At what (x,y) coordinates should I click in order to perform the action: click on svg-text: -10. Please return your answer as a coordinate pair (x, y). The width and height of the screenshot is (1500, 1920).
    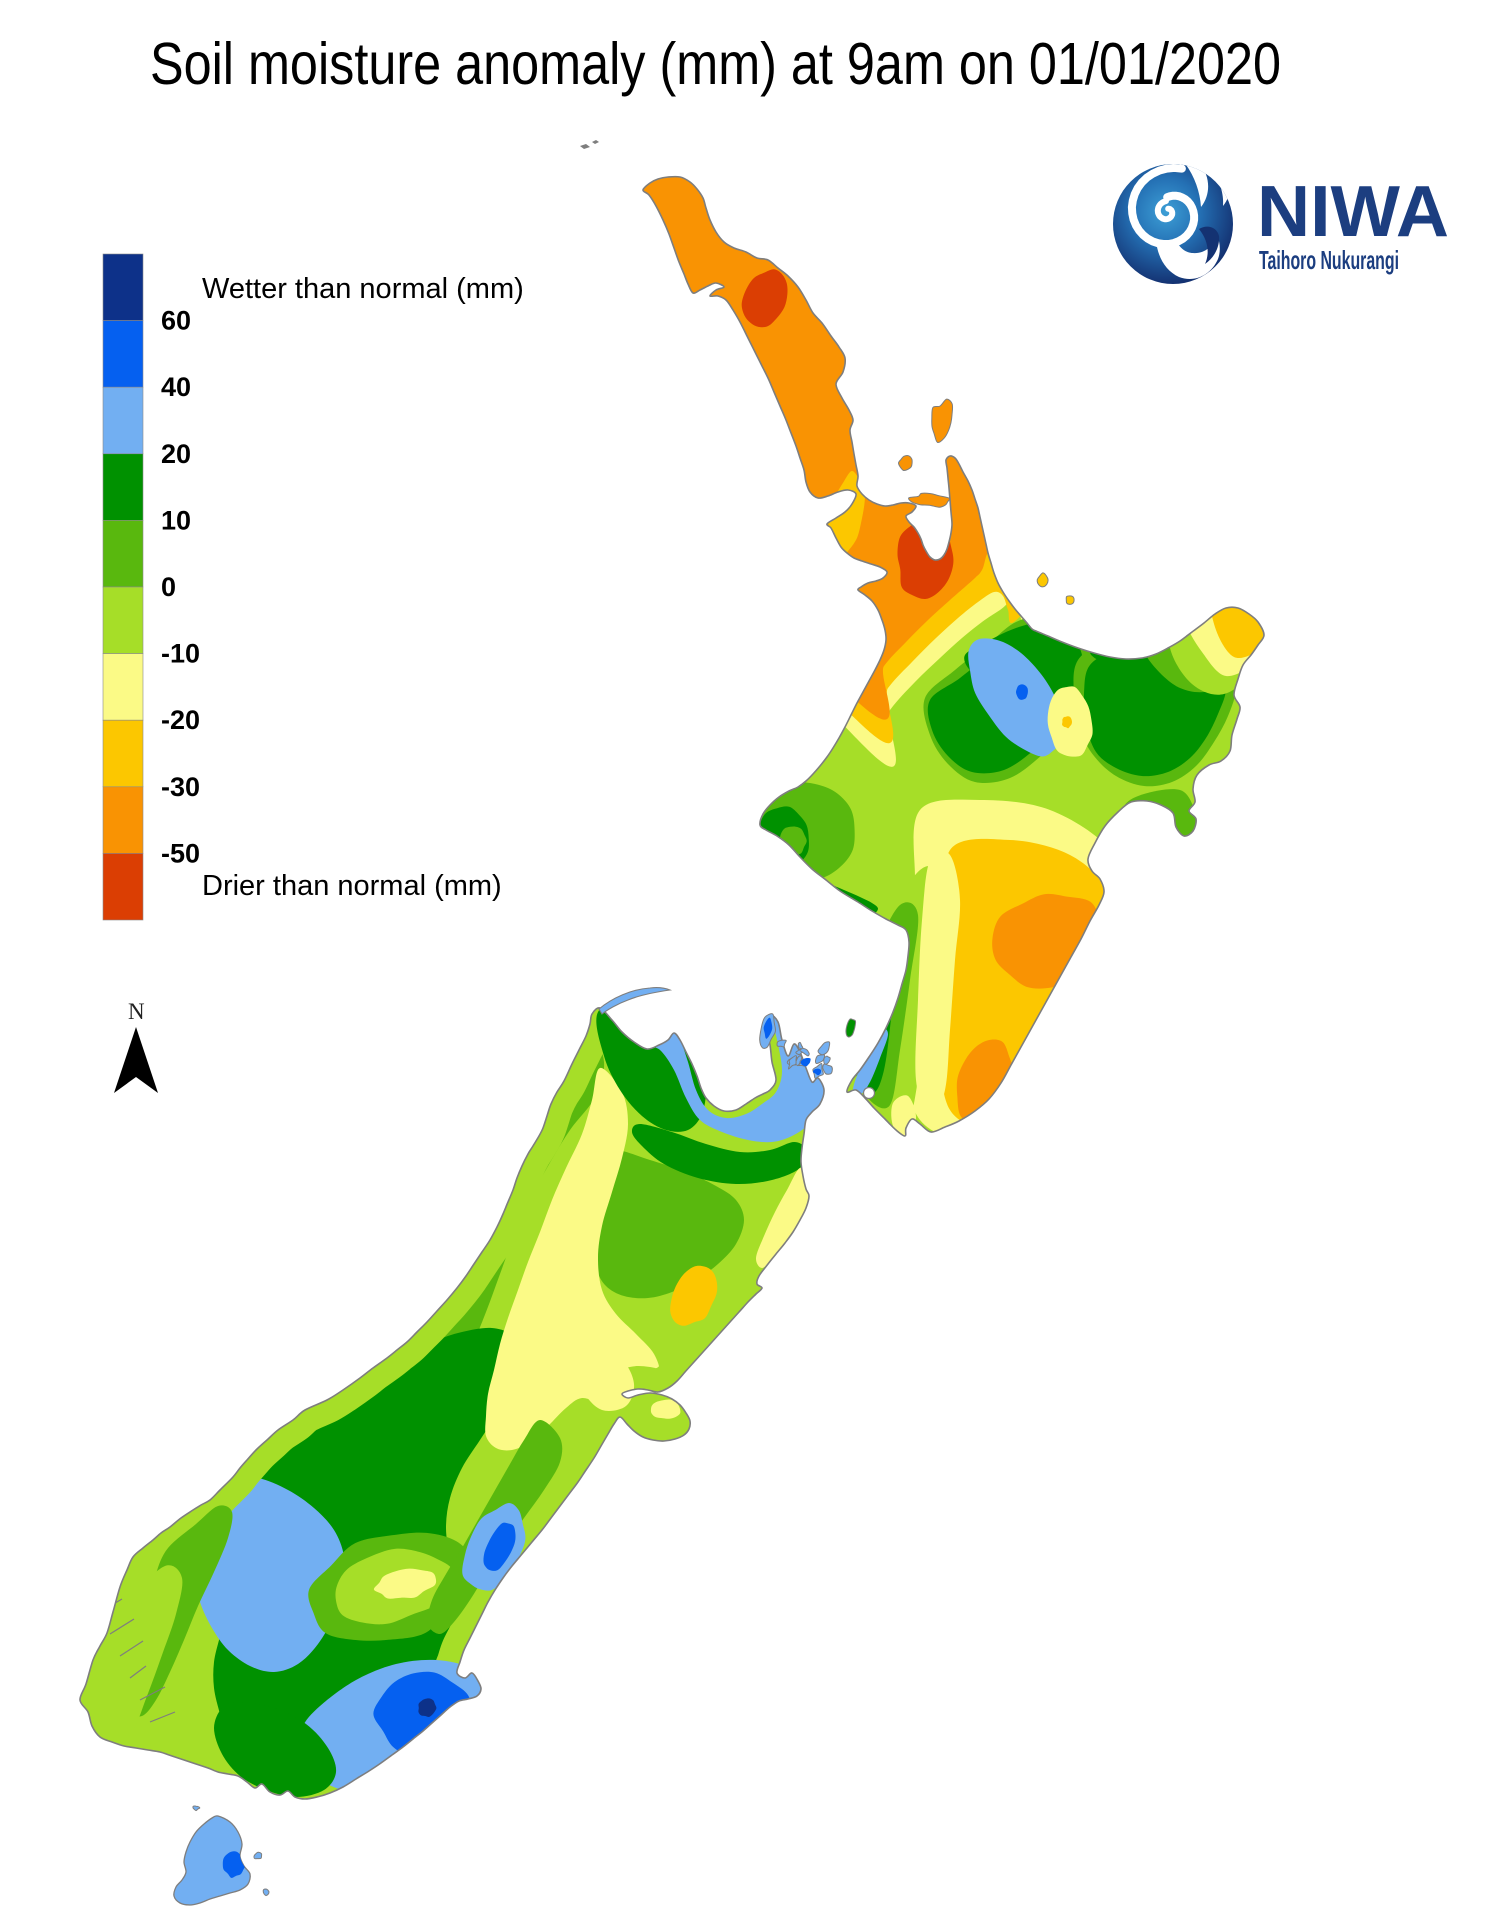
    Looking at the image, I should click on (180, 654).